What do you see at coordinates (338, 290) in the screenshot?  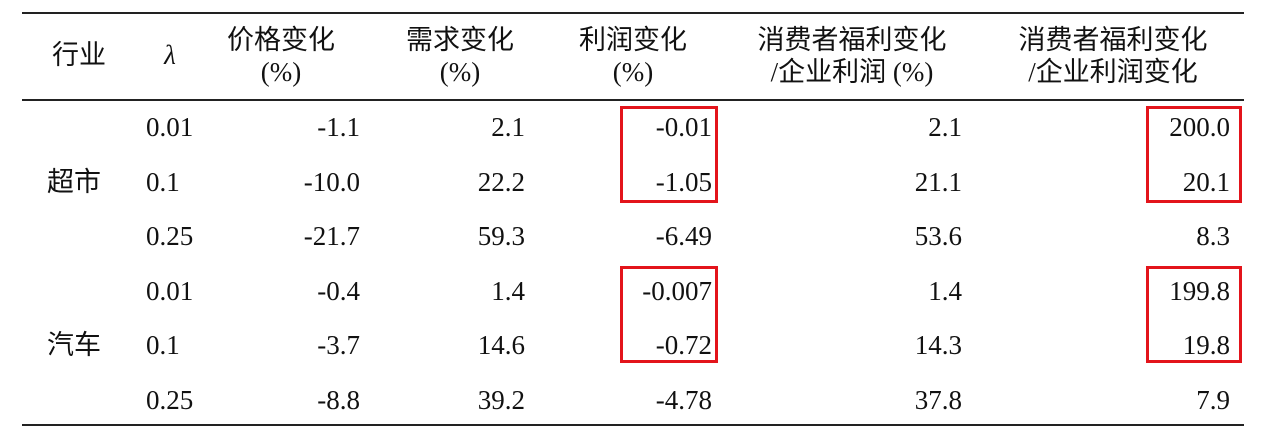 I see `table-cell: -0.4` at bounding box center [338, 290].